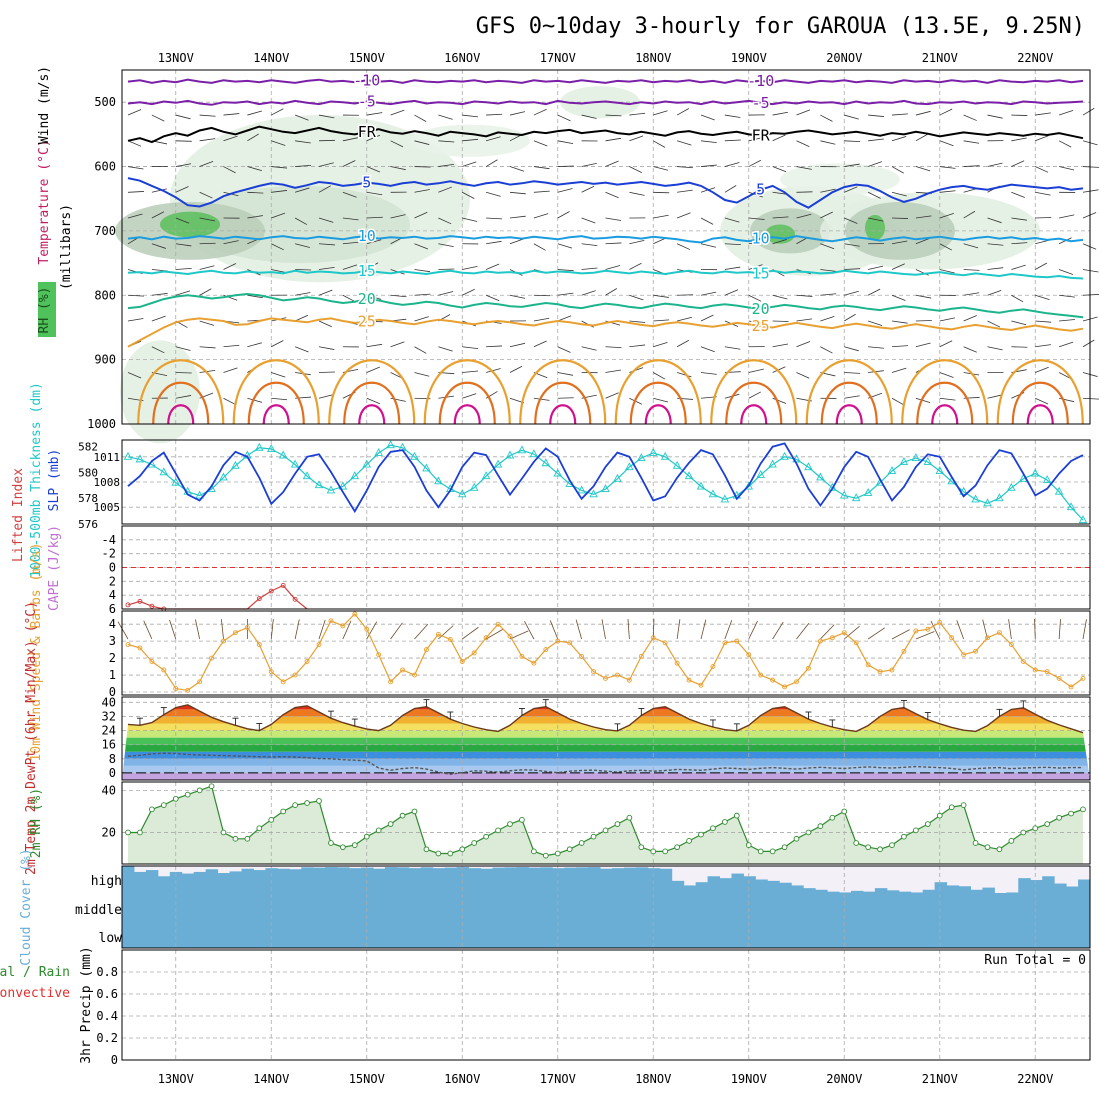 Image resolution: width=1100 pixels, height=1100 pixels. Describe the element at coordinates (109, 716) in the screenshot. I see `temp-tick: 32` at that location.